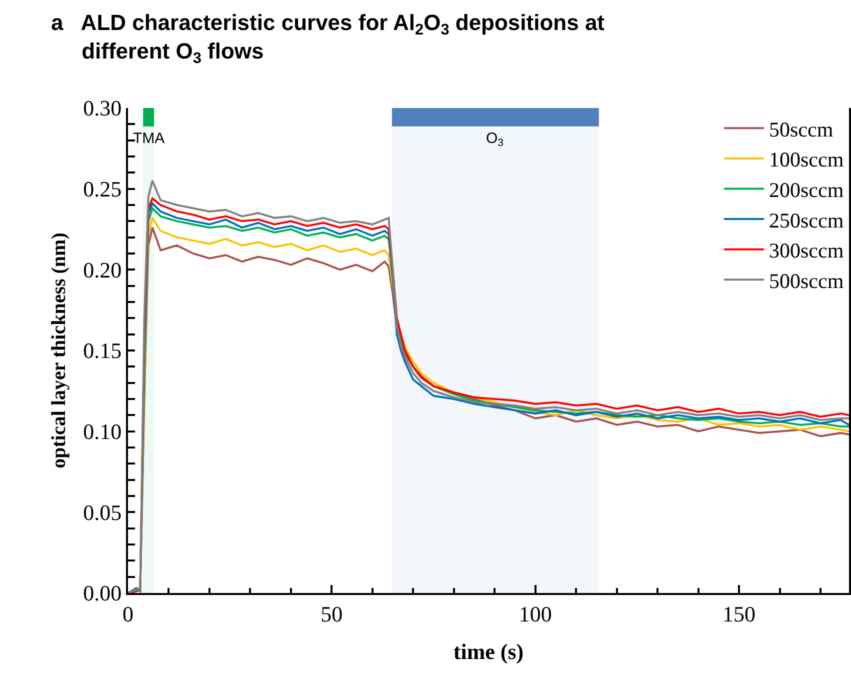 The image size is (851, 691). What do you see at coordinates (331, 613) in the screenshot?
I see `x-tick-label: 50` at bounding box center [331, 613].